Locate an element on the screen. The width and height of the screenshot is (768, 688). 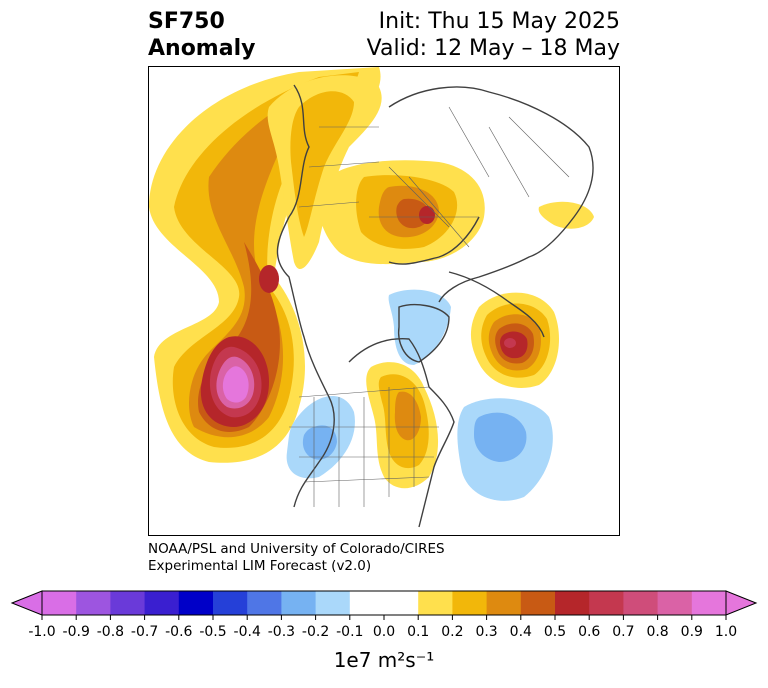
valid-range-label: Valid: 12 May – 18 May is located at coordinates (493, 48).